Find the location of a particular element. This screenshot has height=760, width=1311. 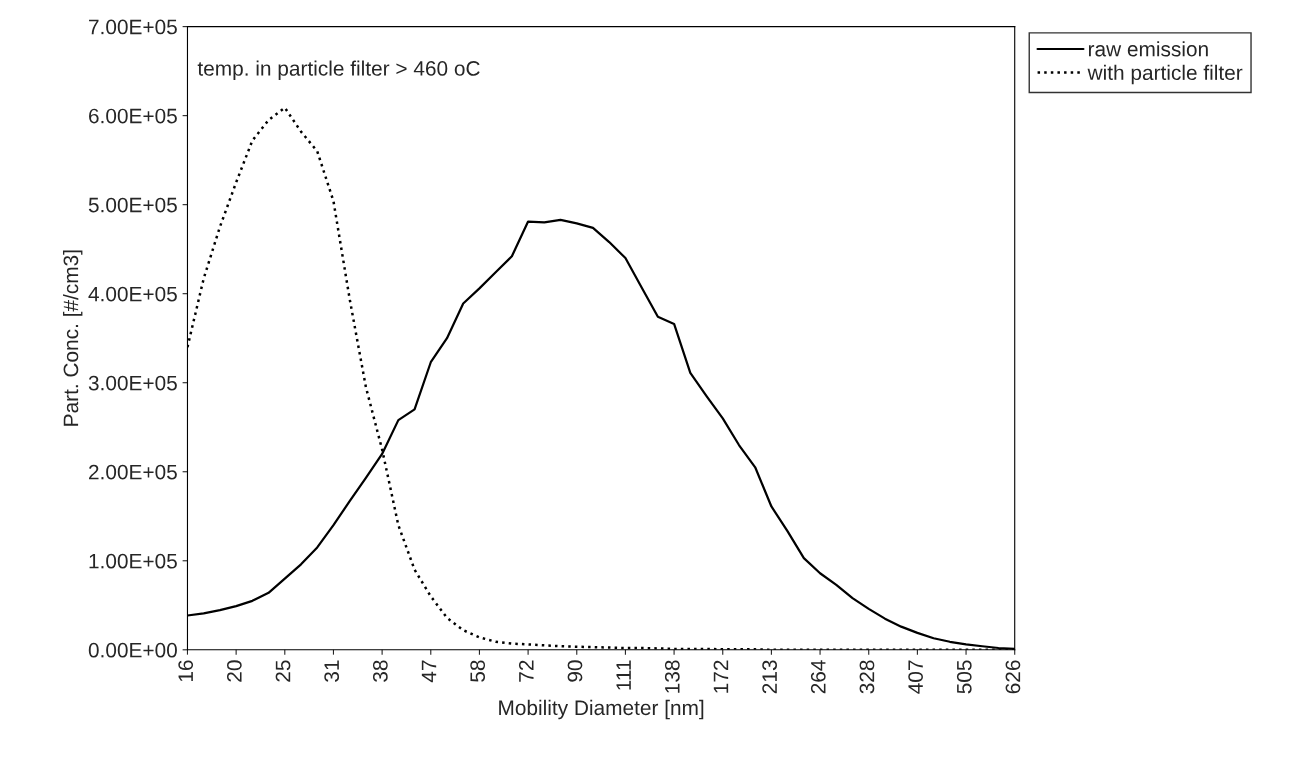

x-tick-label: 213 is located at coordinates (769, 677).